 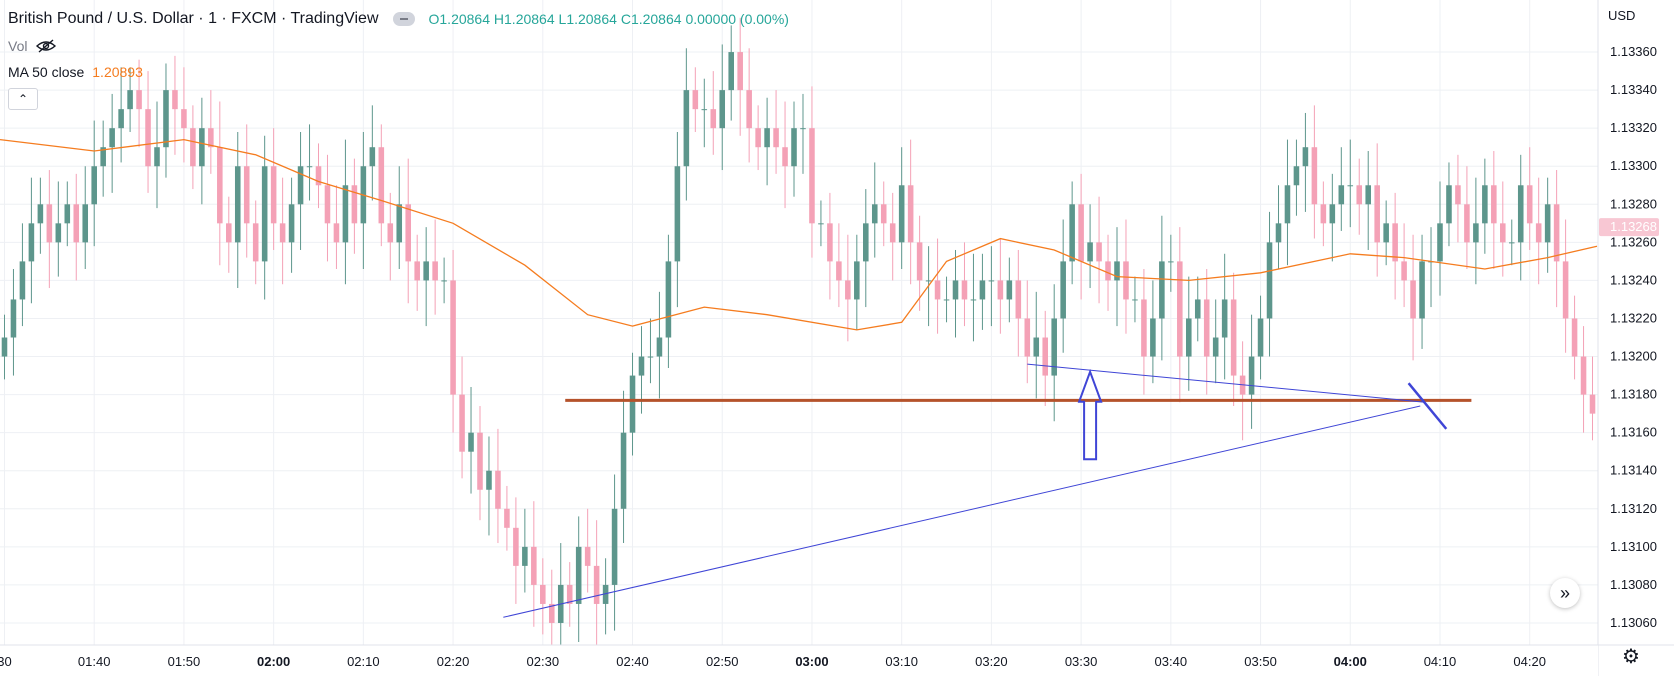 I want to click on price-axis-bg, so click(x=1636, y=338).